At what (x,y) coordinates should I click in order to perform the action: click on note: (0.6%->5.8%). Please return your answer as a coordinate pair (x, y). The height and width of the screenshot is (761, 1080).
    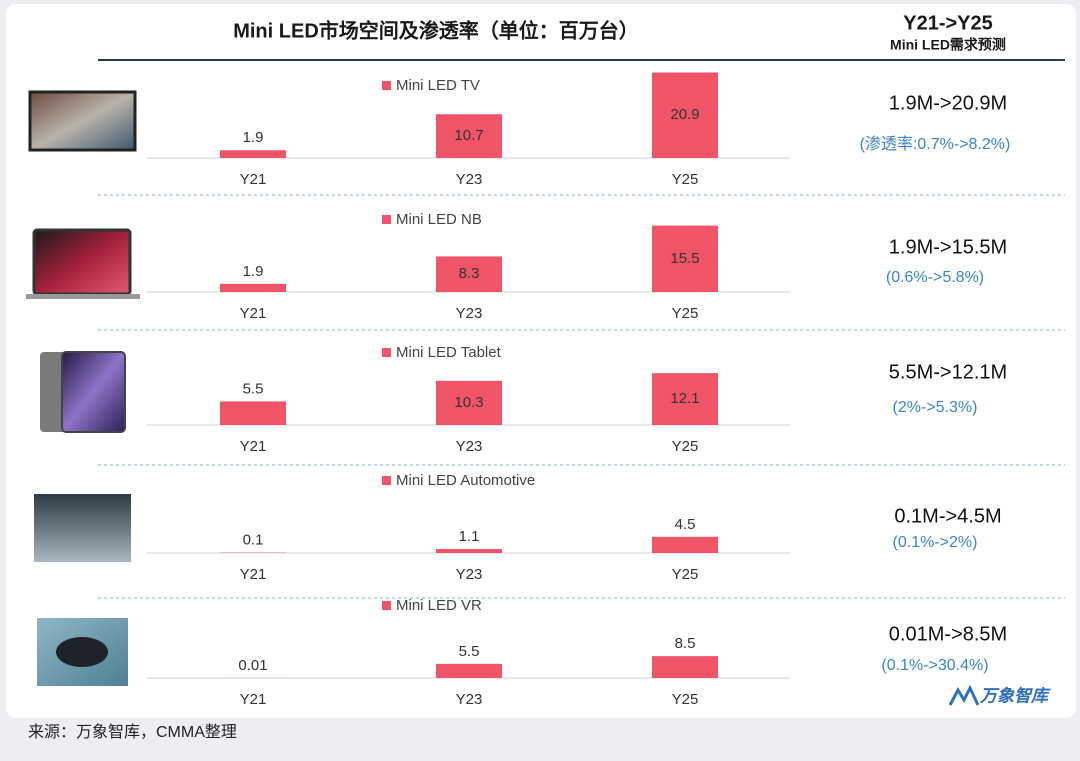
    Looking at the image, I should click on (935, 277).